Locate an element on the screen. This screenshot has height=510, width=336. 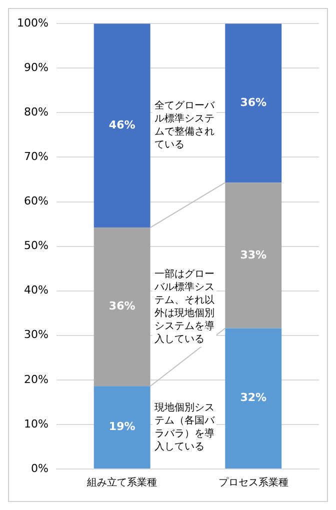
y-tick-label: 80% is located at coordinates (36, 112).